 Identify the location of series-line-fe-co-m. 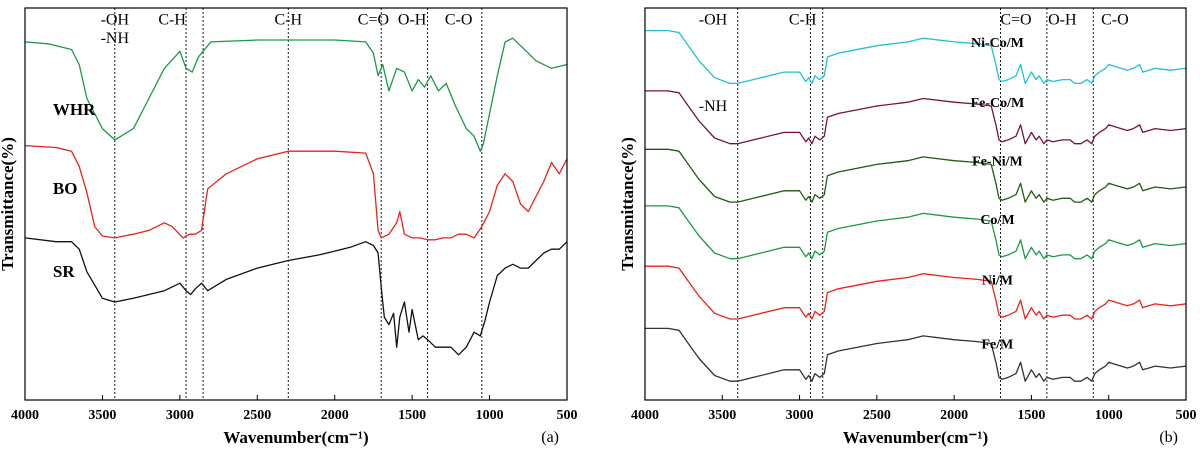
(916, 117).